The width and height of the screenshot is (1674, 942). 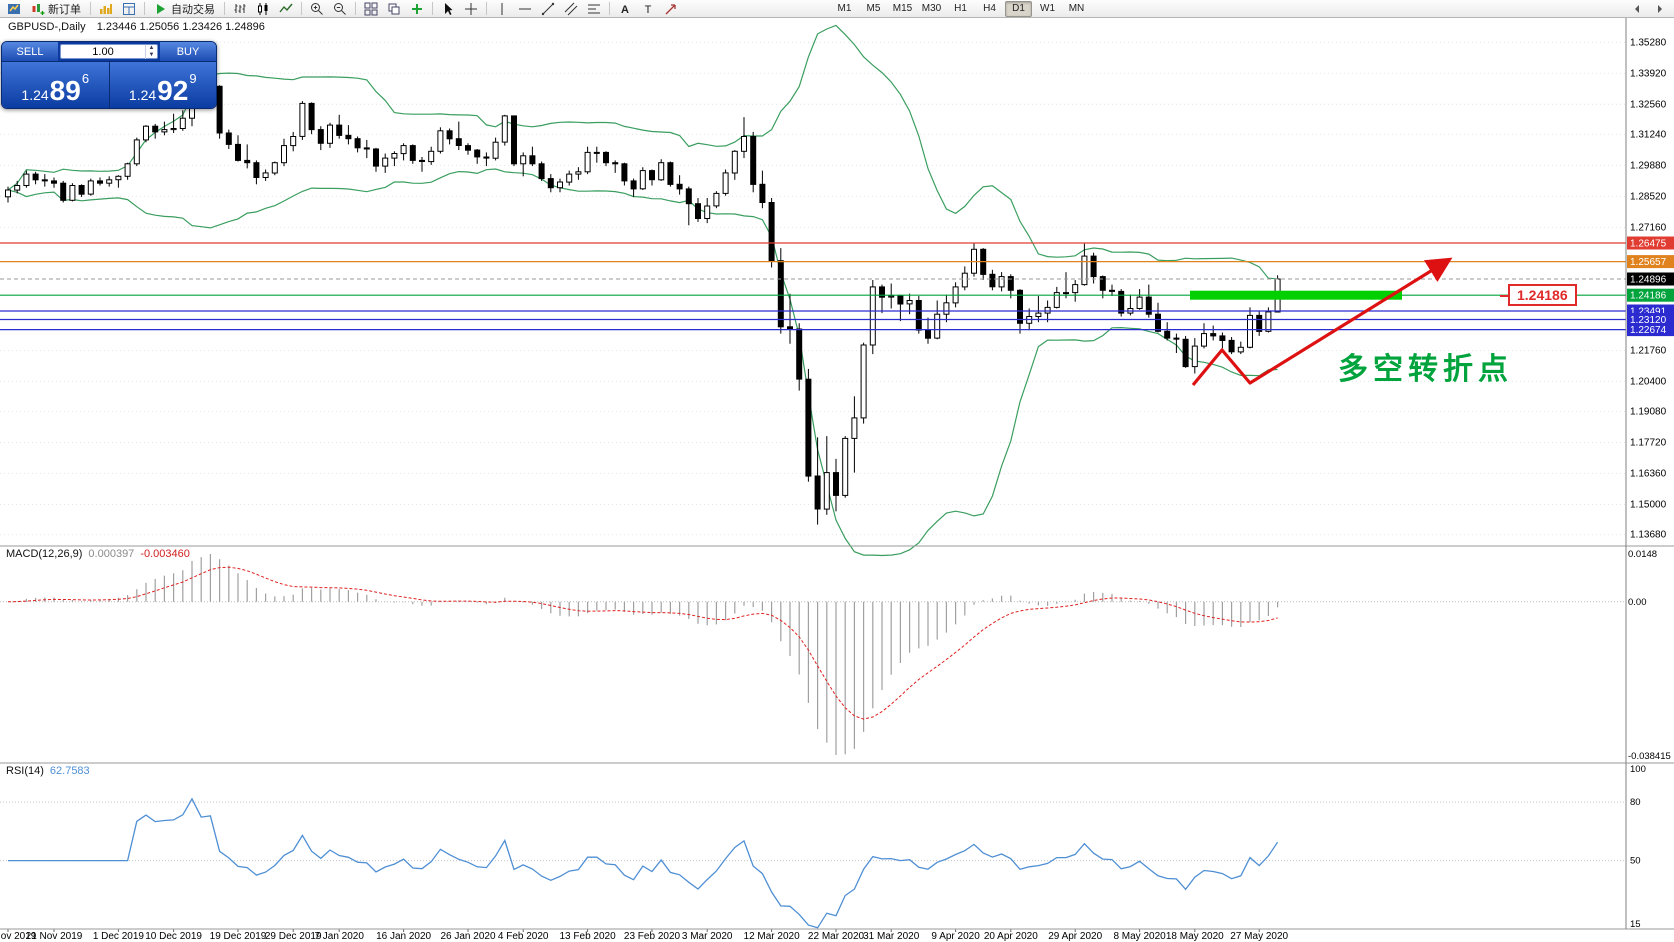 I want to click on svg-text: 0.00, so click(x=1637, y=602).